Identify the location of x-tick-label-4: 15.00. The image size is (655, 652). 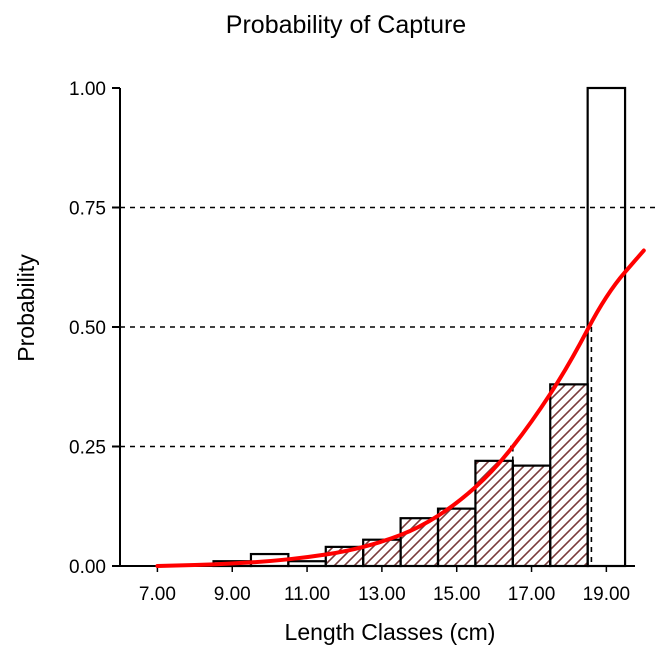
(457, 594).